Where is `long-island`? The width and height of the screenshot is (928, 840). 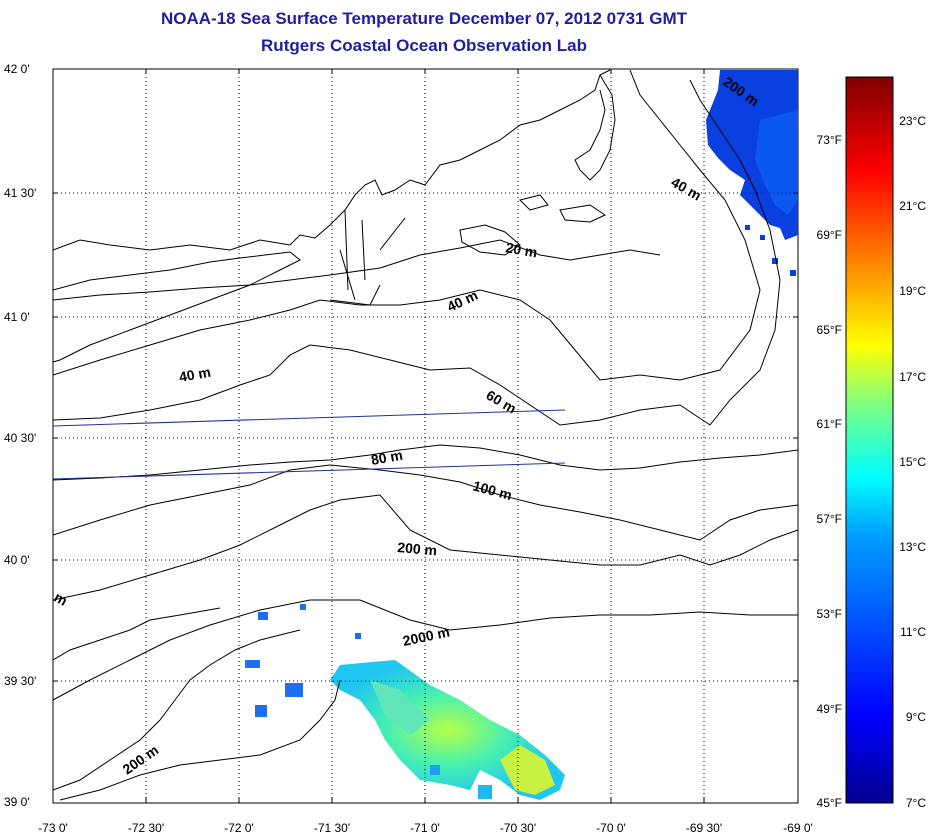 long-island is located at coordinates (177, 307).